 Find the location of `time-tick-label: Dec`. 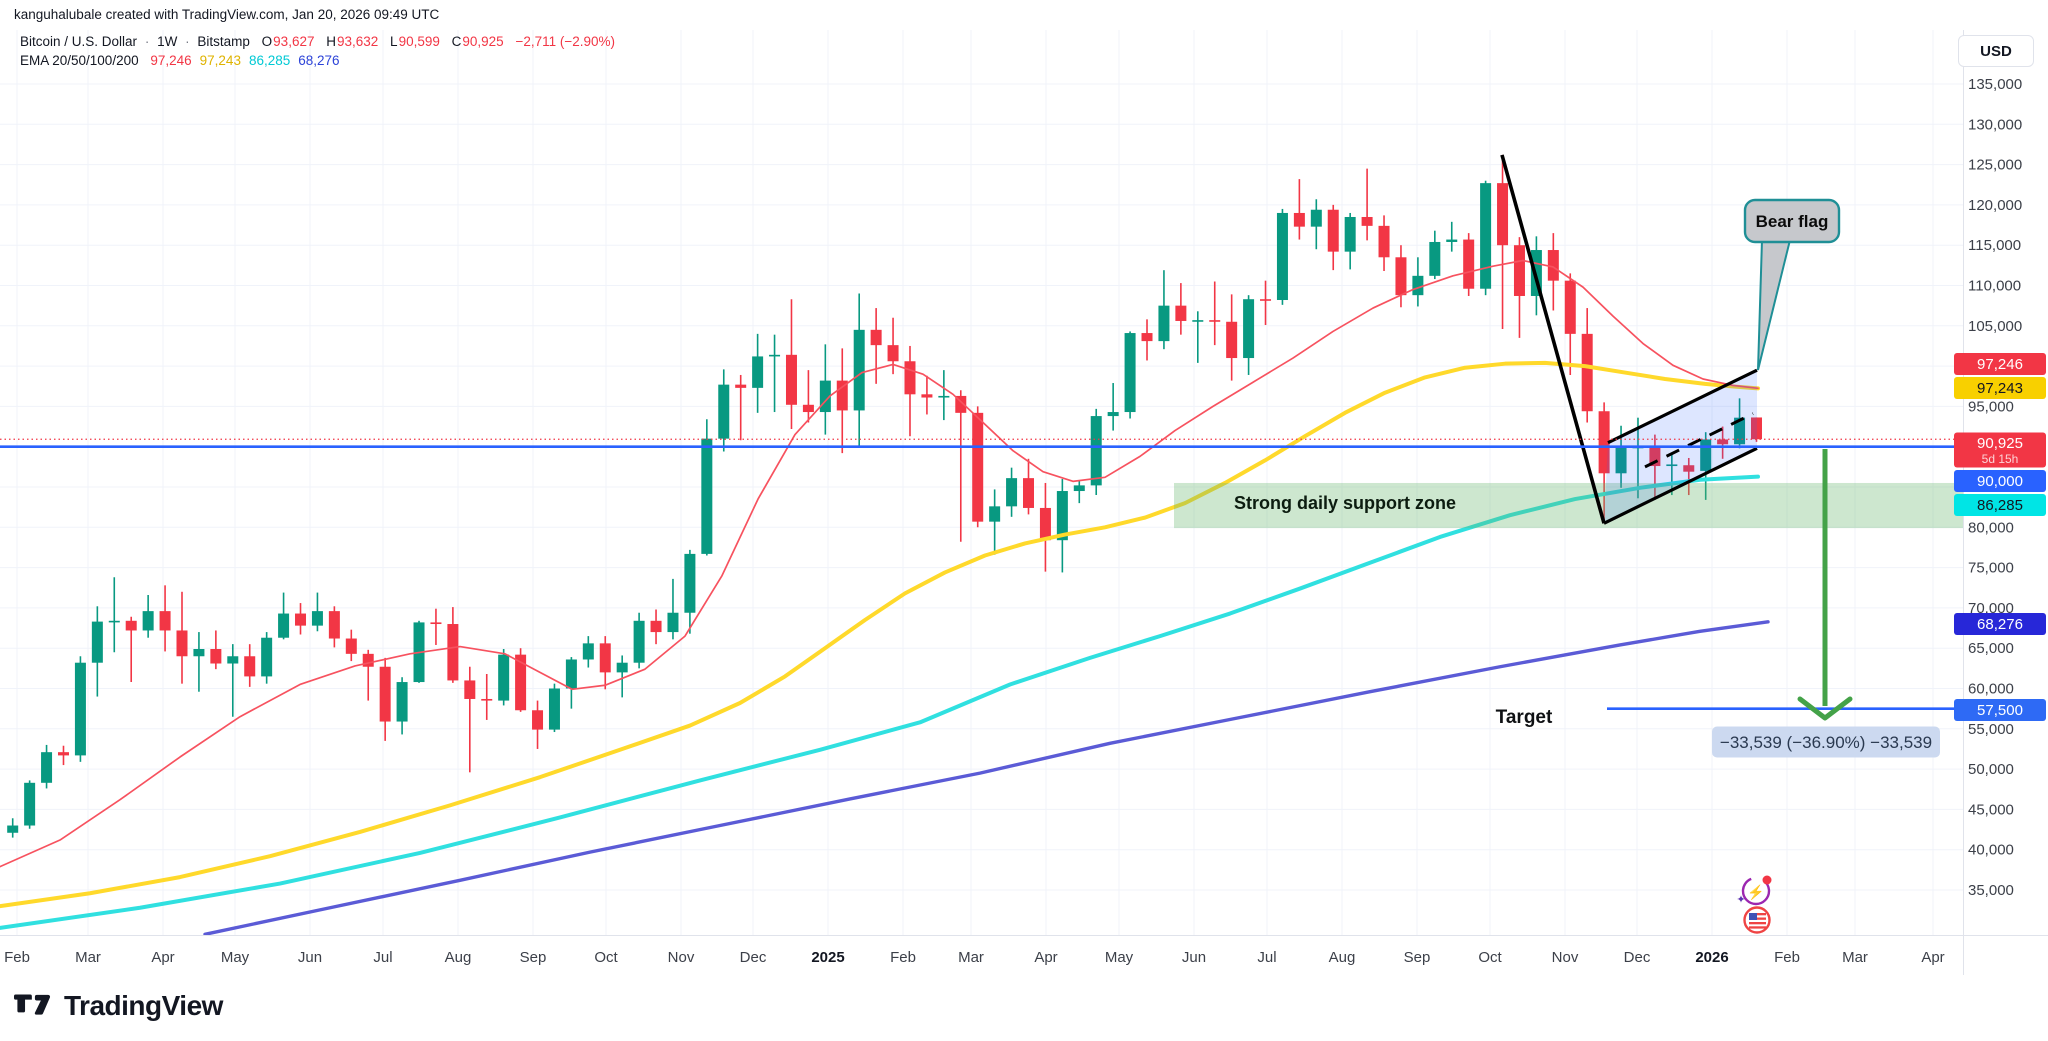

time-tick-label: Dec is located at coordinates (753, 957).